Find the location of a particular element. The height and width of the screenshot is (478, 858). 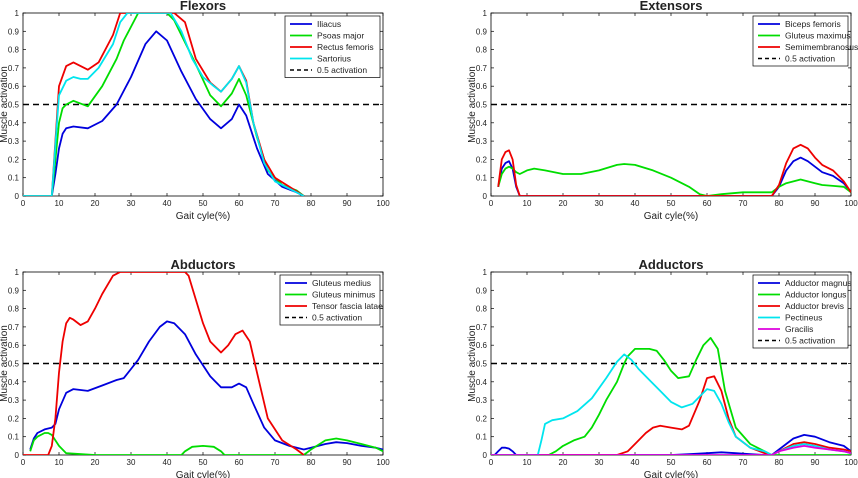

chart-title: Adductors is located at coordinates (671, 264).